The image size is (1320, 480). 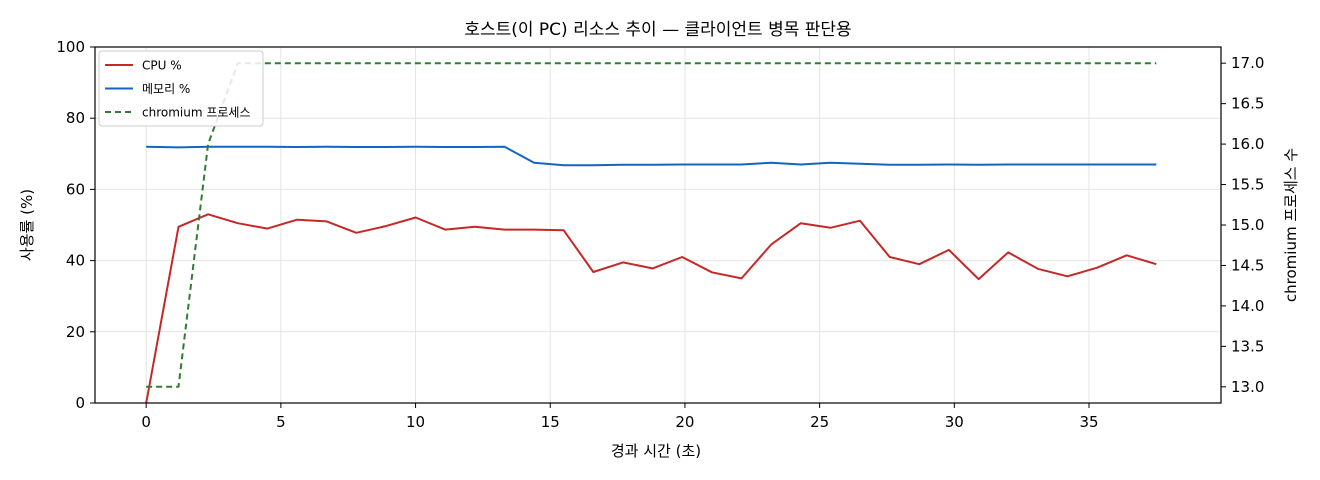 What do you see at coordinates (415, 422) in the screenshot?
I see `x-tick-label: 10` at bounding box center [415, 422].